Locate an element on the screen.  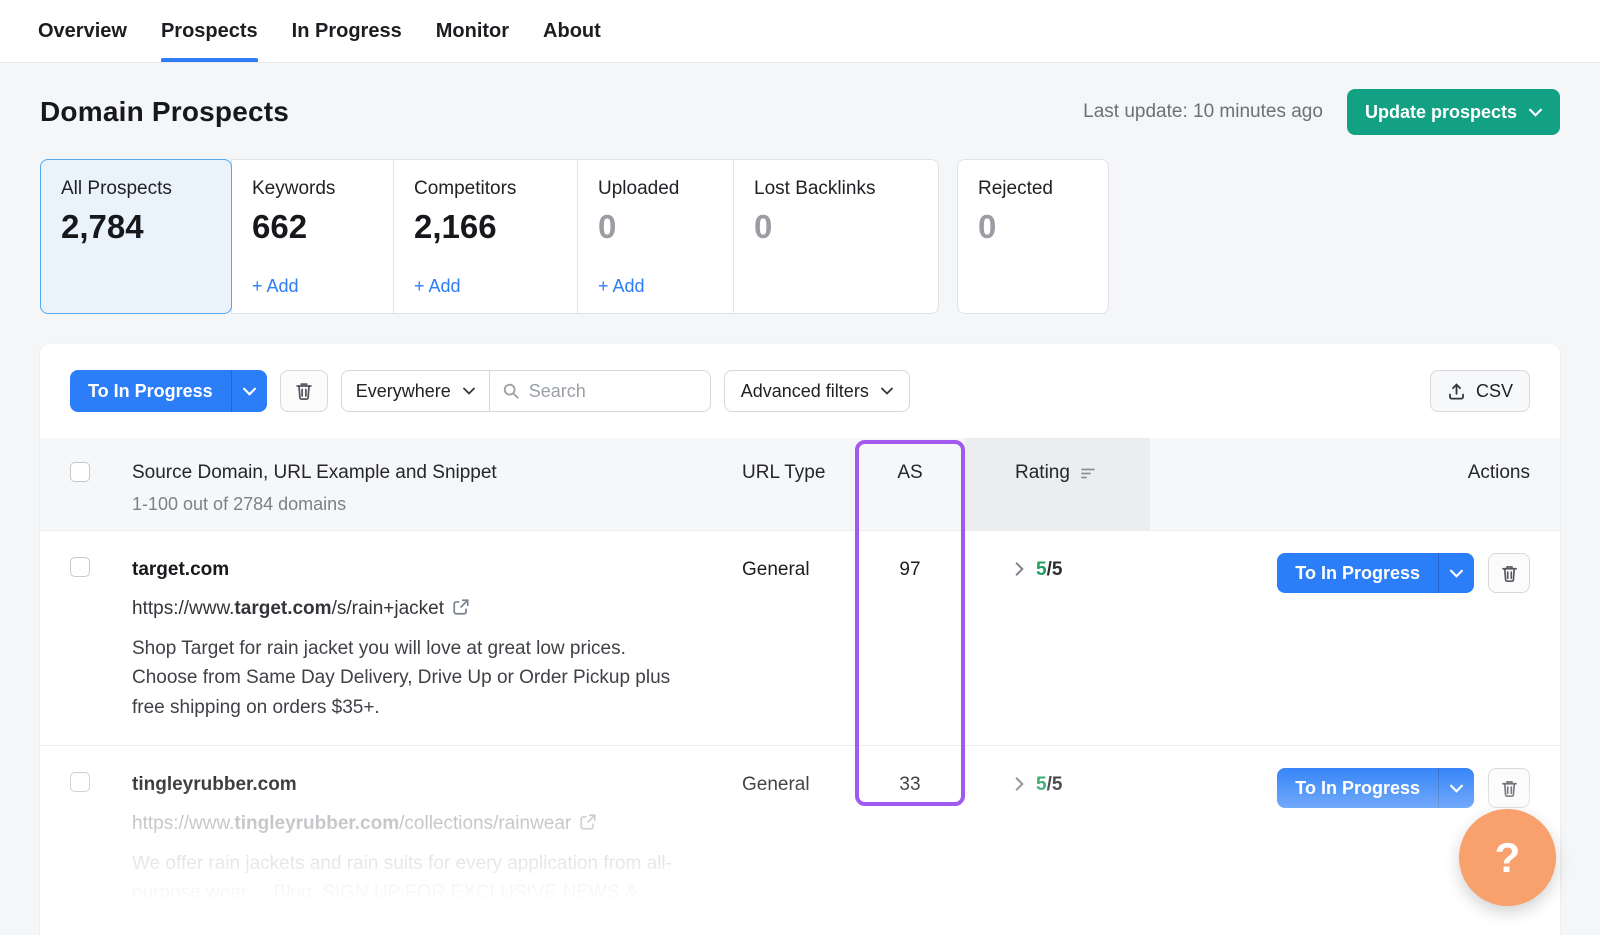
card-value: 2,166 is located at coordinates (455, 226).